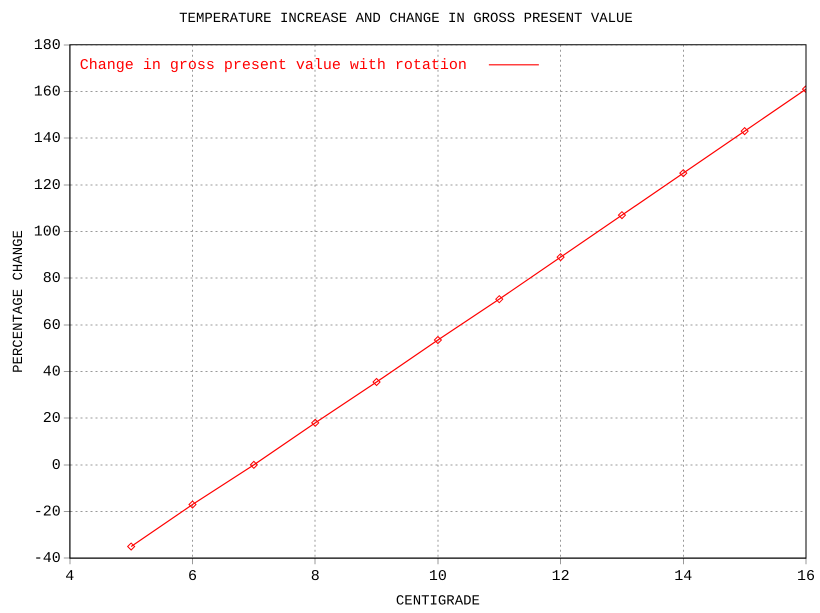 The width and height of the screenshot is (820, 613). What do you see at coordinates (47, 91) in the screenshot?
I see `y-tick-label: 160` at bounding box center [47, 91].